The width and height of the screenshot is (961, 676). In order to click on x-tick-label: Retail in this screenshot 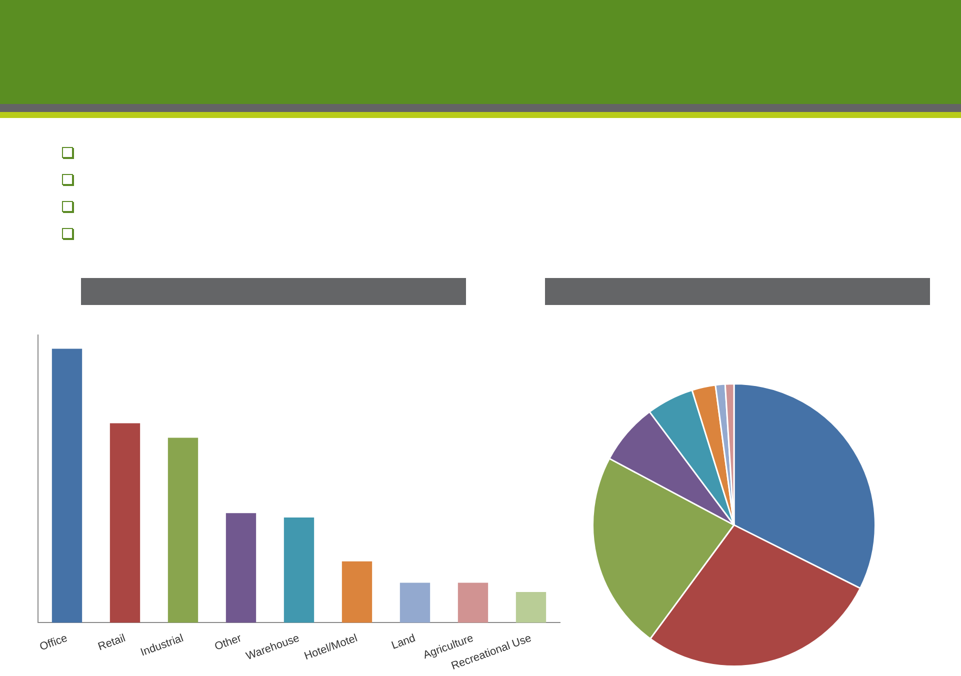, I will do `click(112, 643)`.